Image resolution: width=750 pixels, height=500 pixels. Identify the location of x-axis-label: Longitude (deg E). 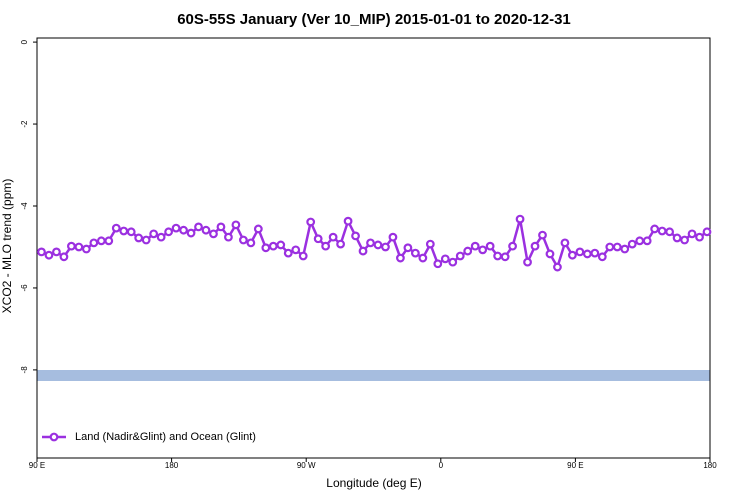
(373, 483).